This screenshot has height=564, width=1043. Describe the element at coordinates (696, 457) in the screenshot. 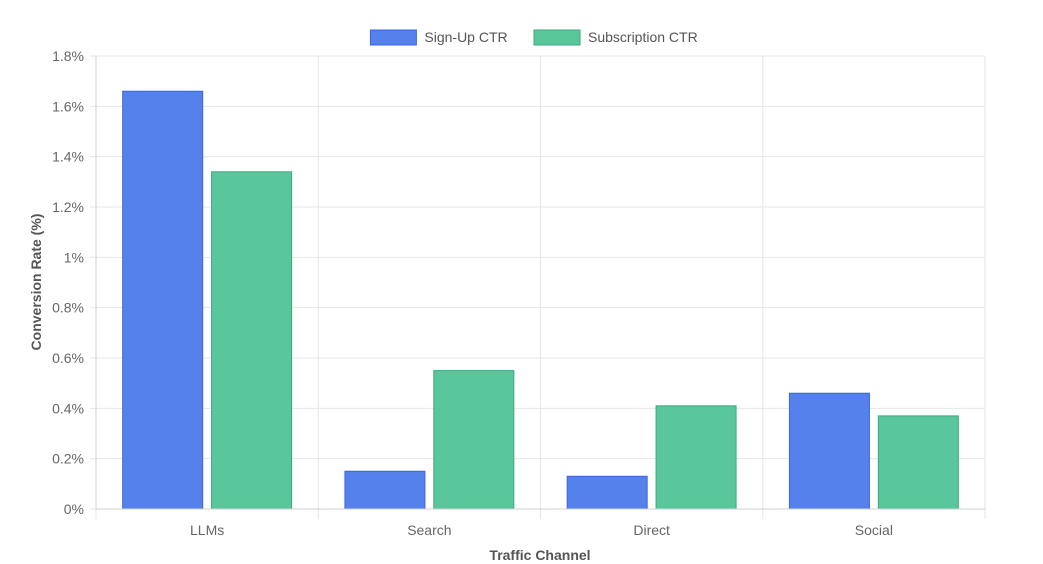

I see `bar-subscription-ctr-direct` at that location.